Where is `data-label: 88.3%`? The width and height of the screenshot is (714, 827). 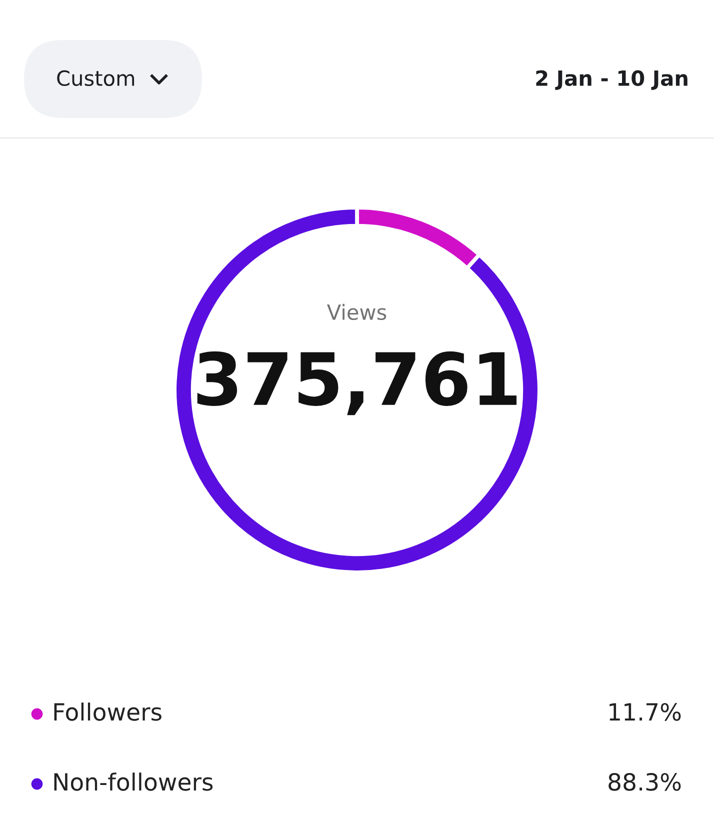
data-label: 88.3% is located at coordinates (644, 781).